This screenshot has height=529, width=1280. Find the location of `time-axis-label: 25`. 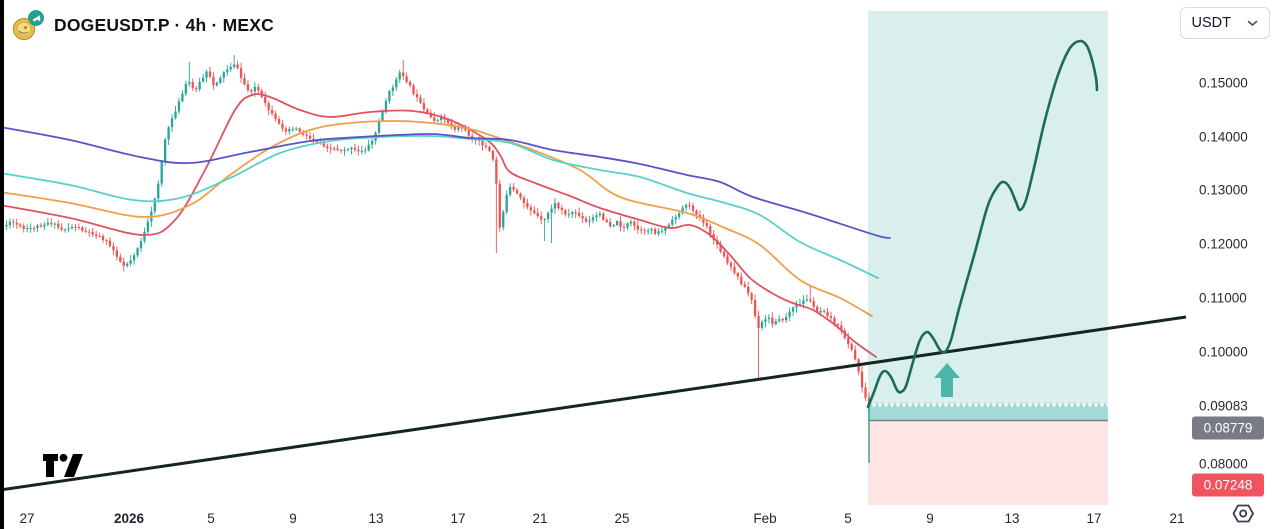

time-axis-label: 25 is located at coordinates (622, 518).